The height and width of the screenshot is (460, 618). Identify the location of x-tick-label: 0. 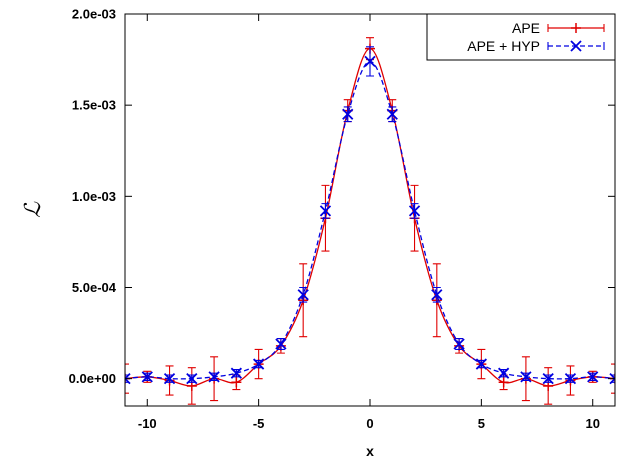
(369, 423).